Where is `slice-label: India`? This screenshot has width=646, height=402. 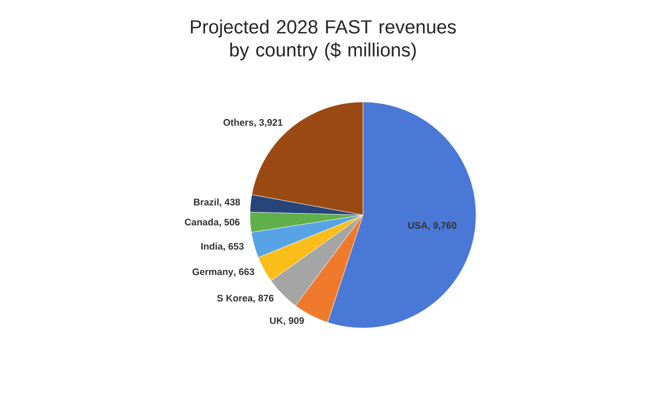 slice-label: India is located at coordinates (212, 246).